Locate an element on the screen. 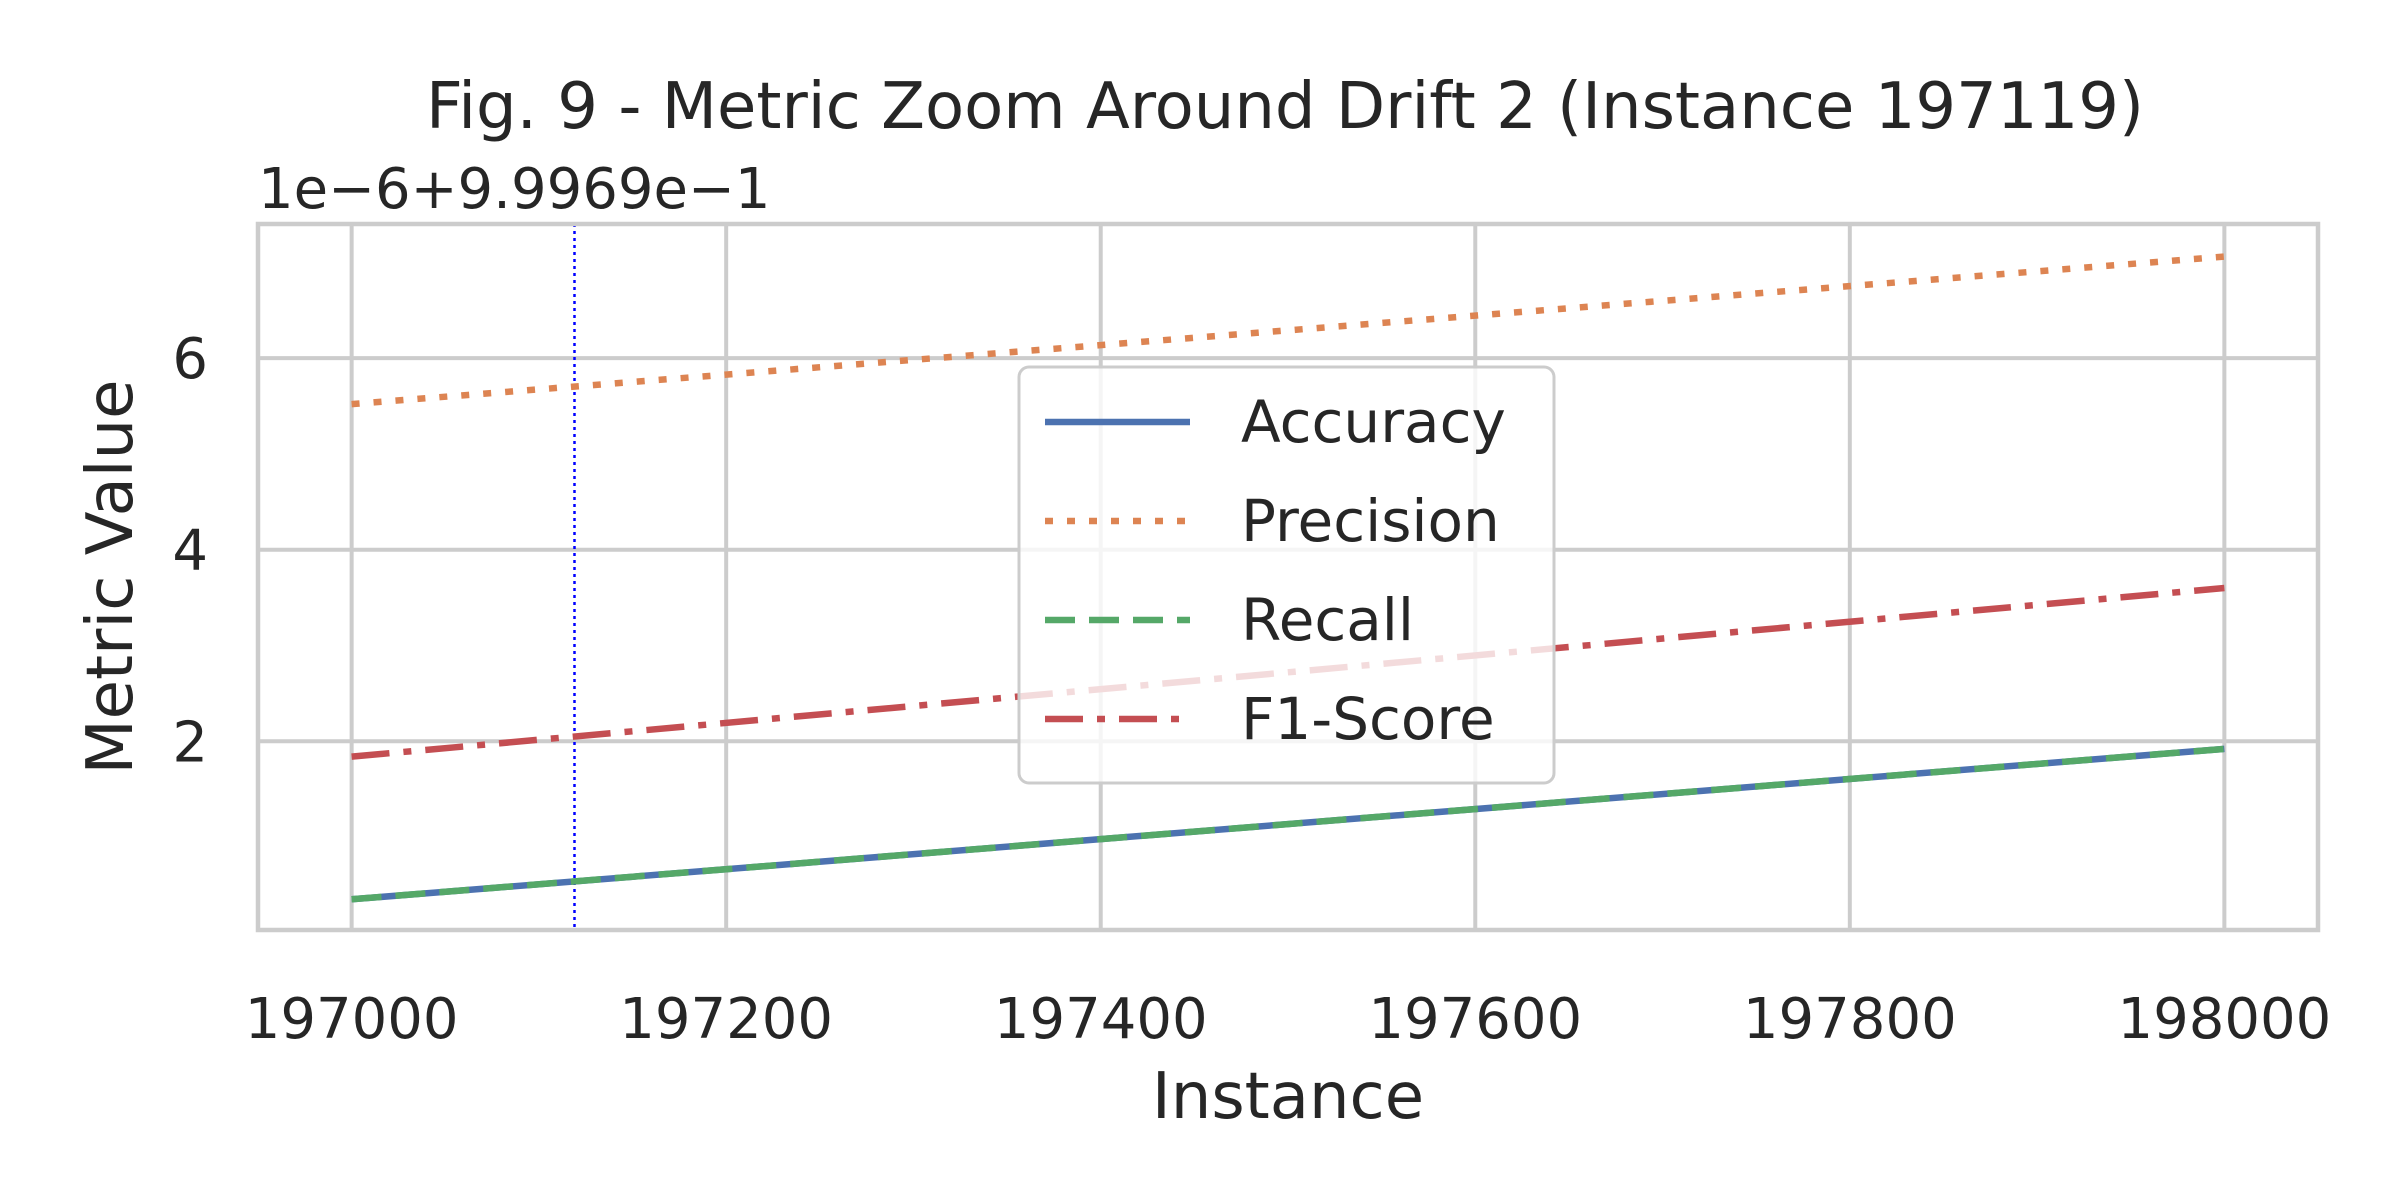 Image resolution: width=2400 pixels, height=1200 pixels. y-offset-text: 1e−6+9.9969e−1 is located at coordinates (514, 189).